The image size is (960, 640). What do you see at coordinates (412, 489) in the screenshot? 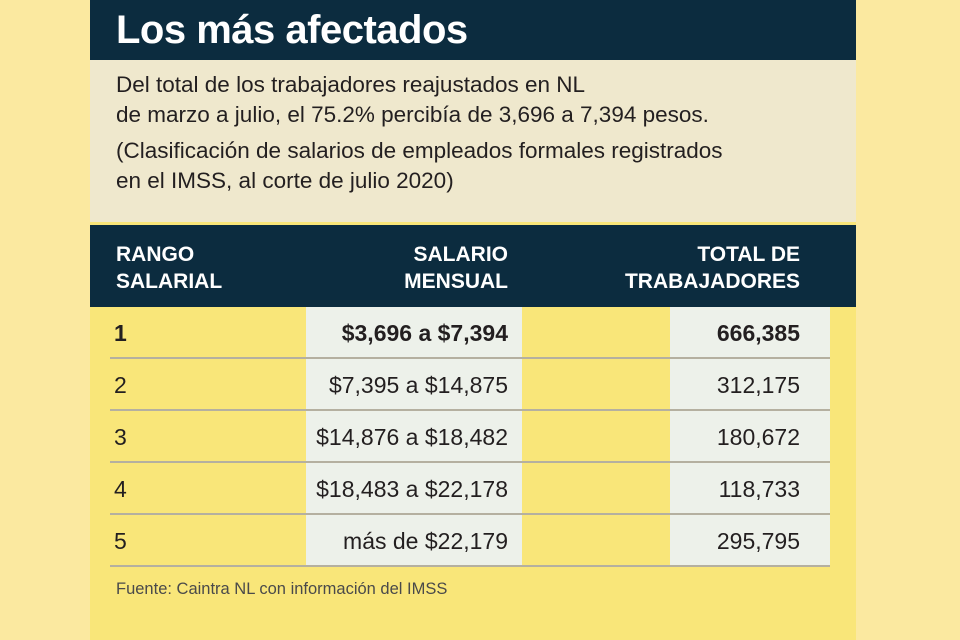
I see `salario-cell: $18,483 a $22,178` at bounding box center [412, 489].